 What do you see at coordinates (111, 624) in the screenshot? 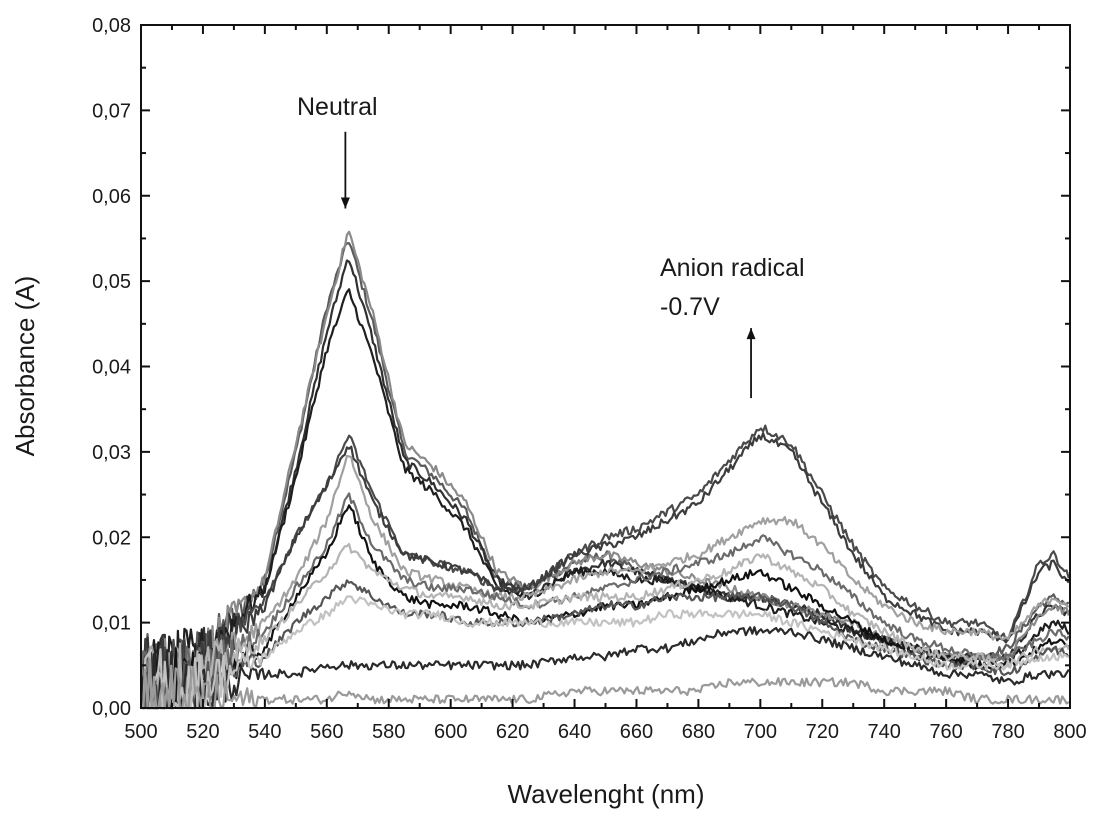
I see `y-tick-label: 0,01` at bounding box center [111, 624].